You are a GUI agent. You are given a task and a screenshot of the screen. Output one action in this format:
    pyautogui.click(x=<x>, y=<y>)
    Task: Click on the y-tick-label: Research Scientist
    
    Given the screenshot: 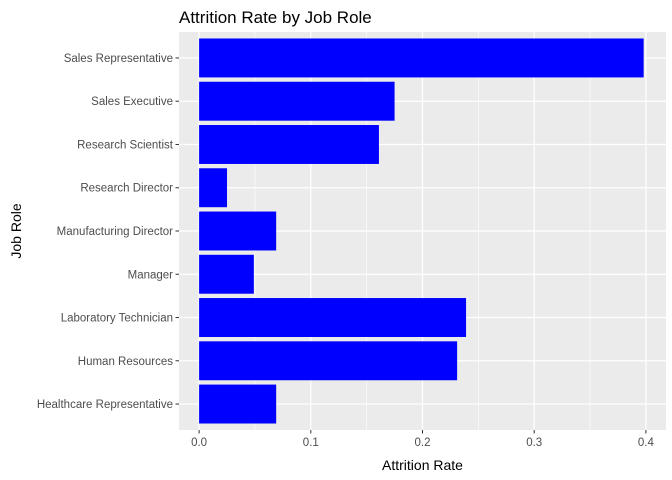 What is the action you would take?
    pyautogui.click(x=125, y=145)
    